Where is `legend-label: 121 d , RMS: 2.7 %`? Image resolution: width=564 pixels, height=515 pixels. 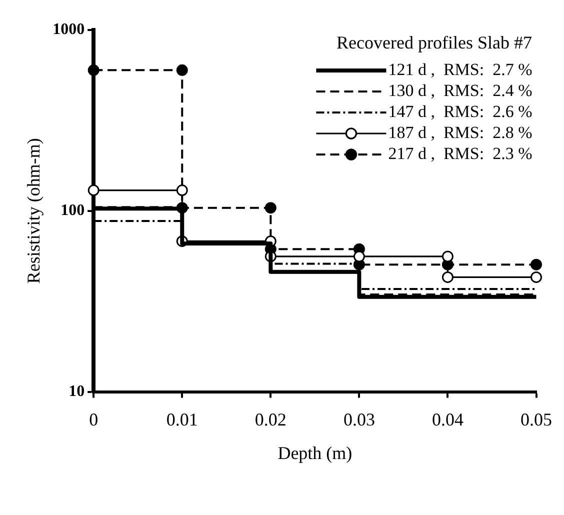
legend-label: 121 d , RMS: 2.7 % is located at coordinates (460, 69).